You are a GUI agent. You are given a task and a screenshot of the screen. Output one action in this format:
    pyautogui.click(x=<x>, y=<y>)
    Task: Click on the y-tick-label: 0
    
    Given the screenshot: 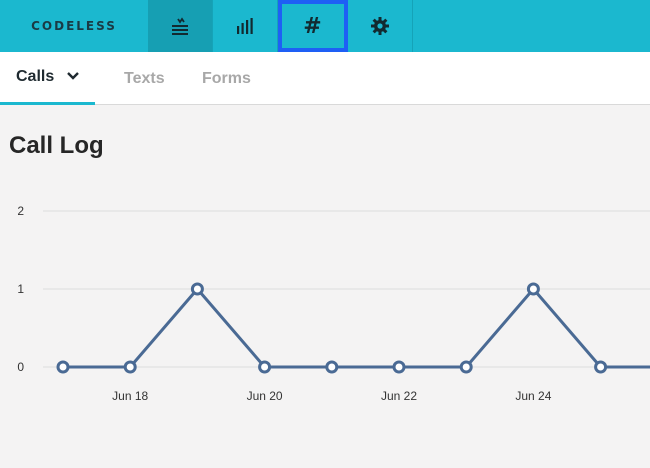 What is the action you would take?
    pyautogui.click(x=20, y=367)
    